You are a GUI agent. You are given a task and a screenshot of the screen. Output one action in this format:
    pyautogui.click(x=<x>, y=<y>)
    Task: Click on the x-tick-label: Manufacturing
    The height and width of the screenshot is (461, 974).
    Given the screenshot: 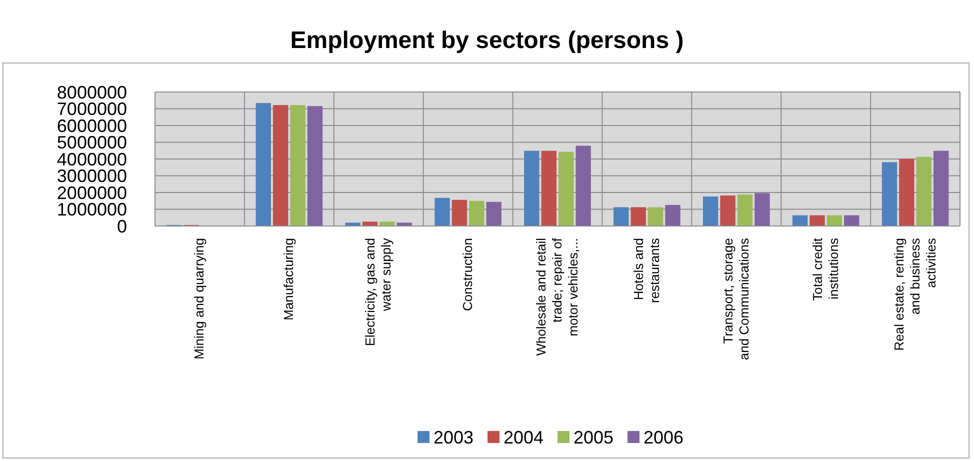 What is the action you would take?
    pyautogui.click(x=288, y=279)
    